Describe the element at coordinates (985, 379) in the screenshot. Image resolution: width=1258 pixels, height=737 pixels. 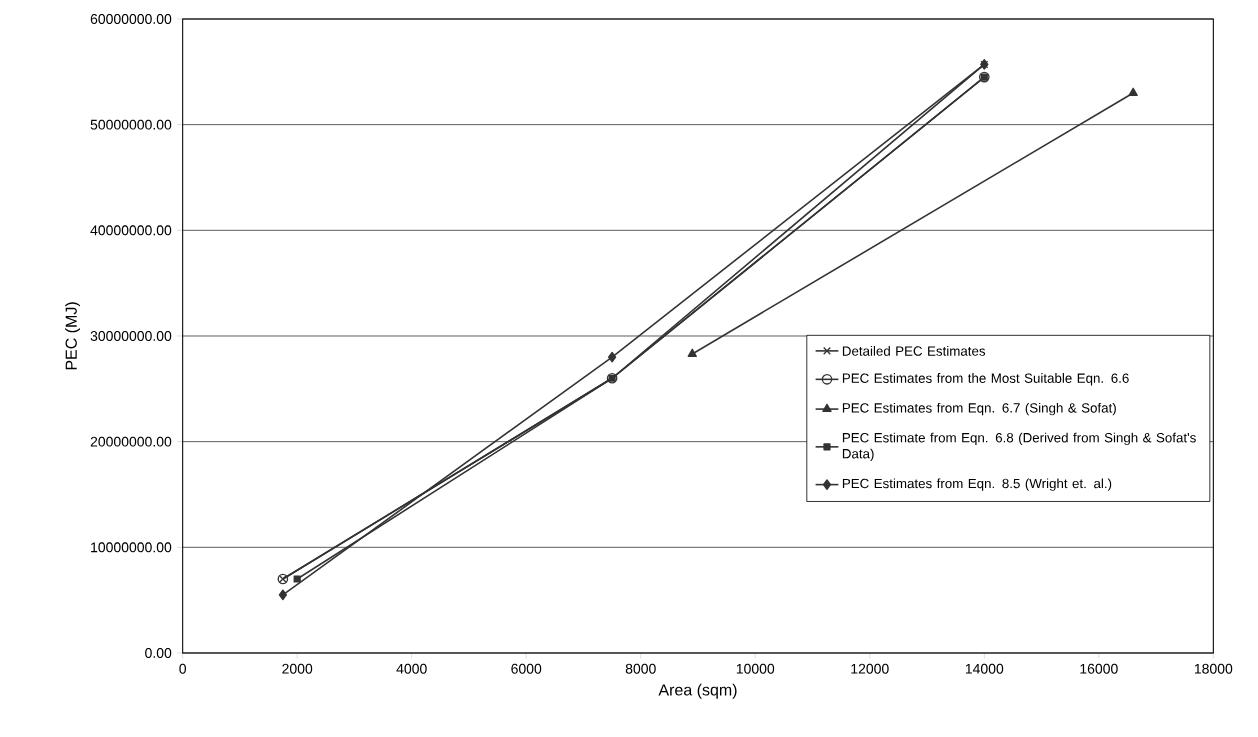
I see `legend-label: PEC Estimates from the Most Suitable Eqn. 6.6` at that location.